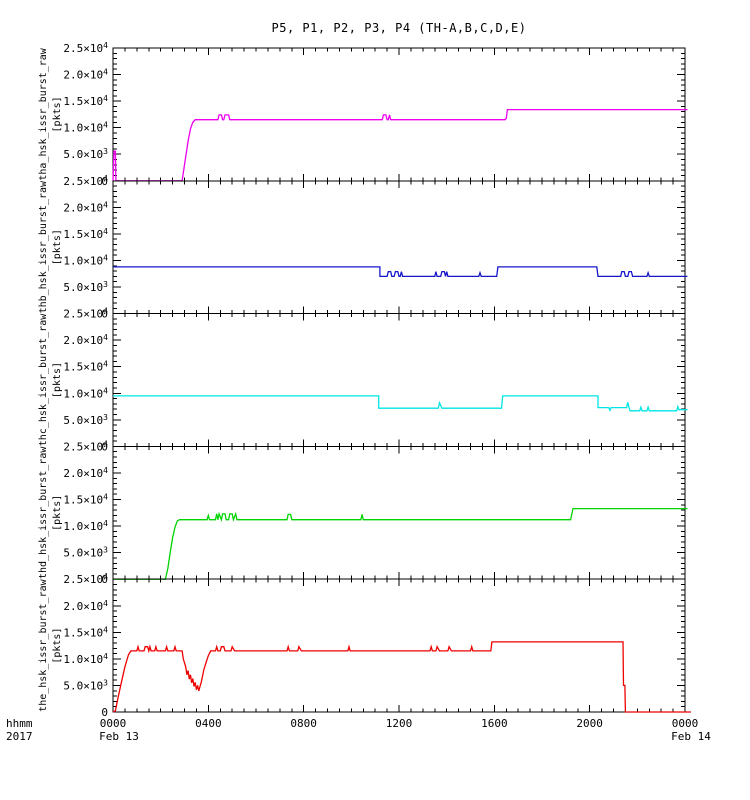  Describe the element at coordinates (208, 723) in the screenshot. I see `x-tick-label: 0400` at that location.